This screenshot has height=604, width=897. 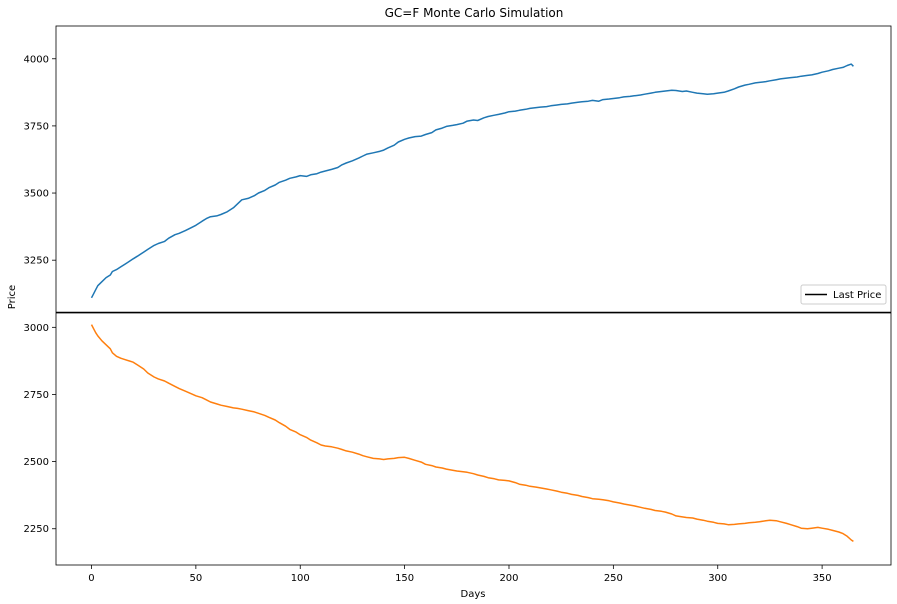 I want to click on y-tick-label: 3750, so click(x=36, y=126).